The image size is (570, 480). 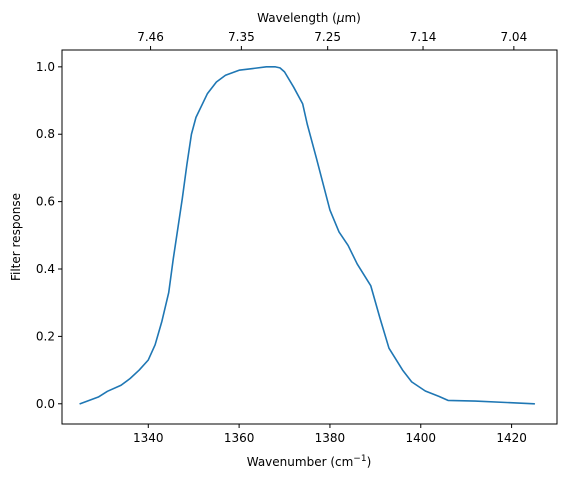 What do you see at coordinates (148, 438) in the screenshot?
I see `x-tick-label: 1340` at bounding box center [148, 438].